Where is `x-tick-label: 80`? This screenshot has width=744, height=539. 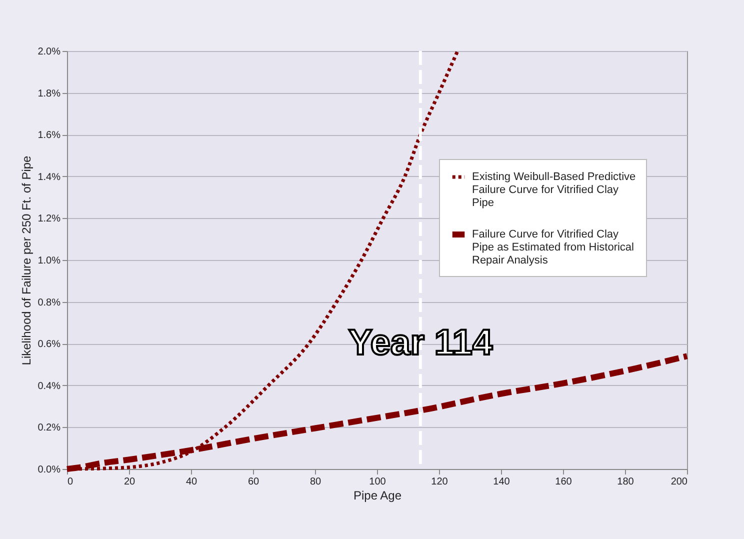
x-tick-label: 80 is located at coordinates (316, 482).